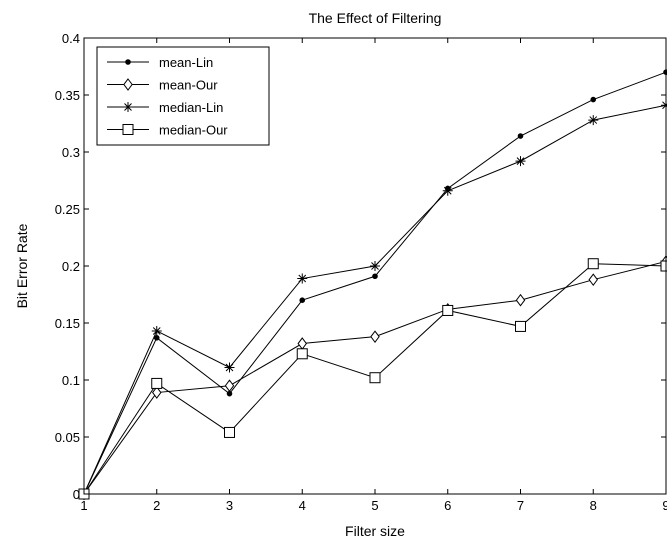 The width and height of the screenshot is (667, 545). Describe the element at coordinates (22, 265) in the screenshot. I see `y-axis-label: Bit Error Rate` at that location.